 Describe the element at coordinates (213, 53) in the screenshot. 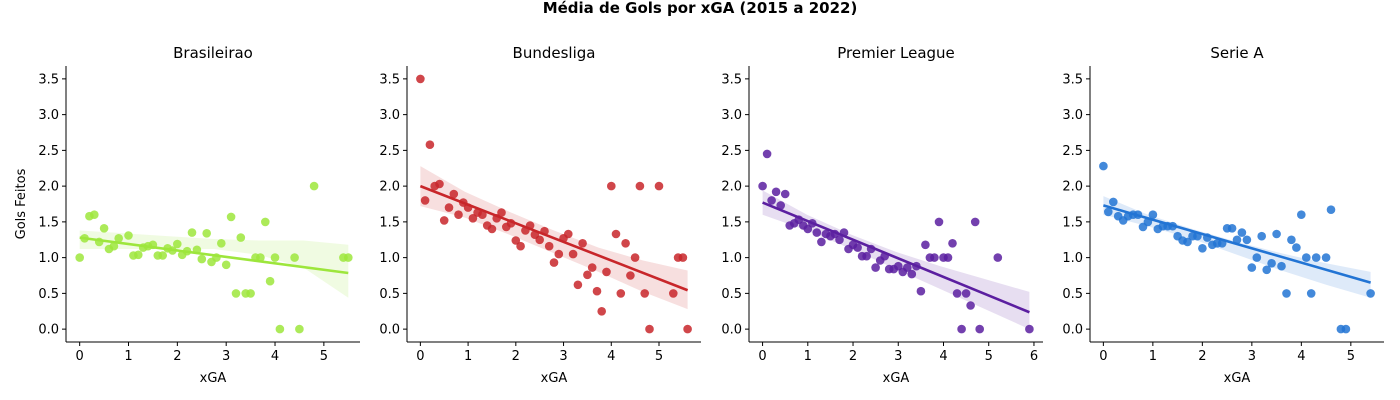

I see `panel-title: Brasileirao` at that location.